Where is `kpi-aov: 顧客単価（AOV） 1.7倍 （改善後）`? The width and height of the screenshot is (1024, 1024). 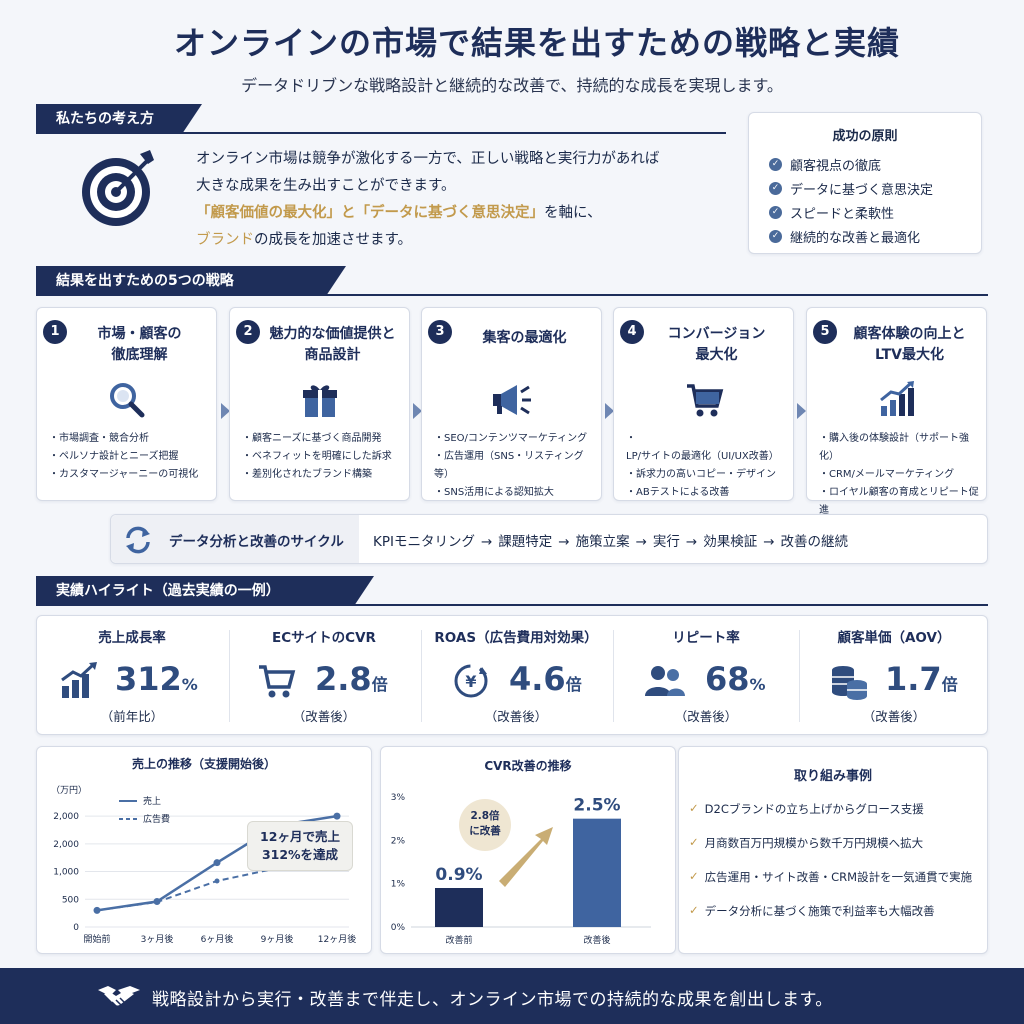
kpi-aov: 顧客単価（AOV） 1.7倍 （改善後） is located at coordinates (894, 676).